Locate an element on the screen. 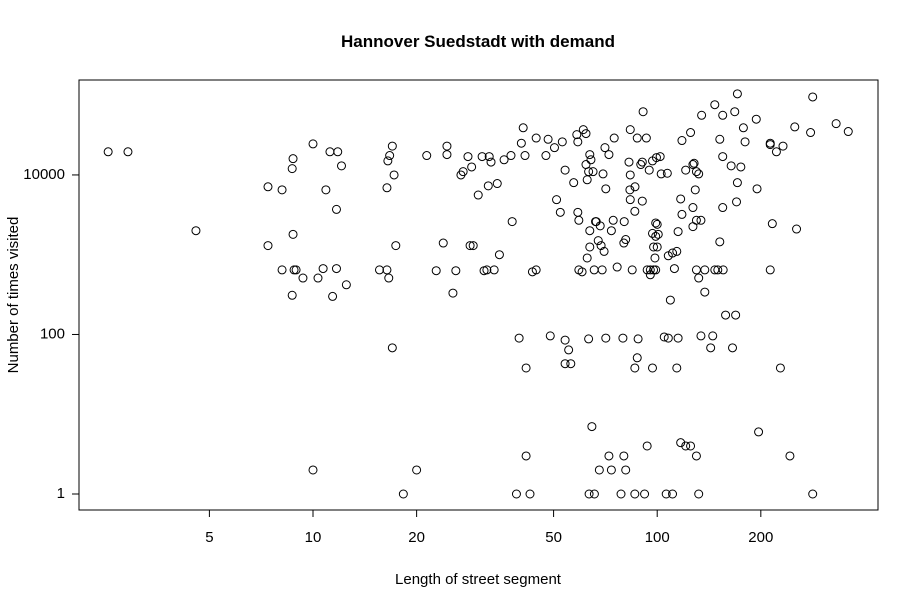 This screenshot has height=613, width=918. y-tick-label: 10000 is located at coordinates (44, 174).